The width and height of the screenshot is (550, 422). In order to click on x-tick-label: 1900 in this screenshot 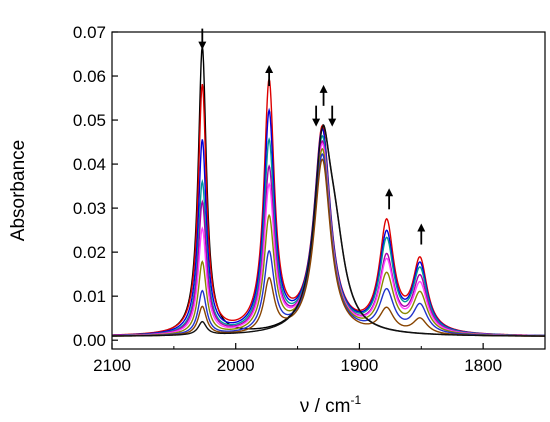, I will do `click(360, 365)`.